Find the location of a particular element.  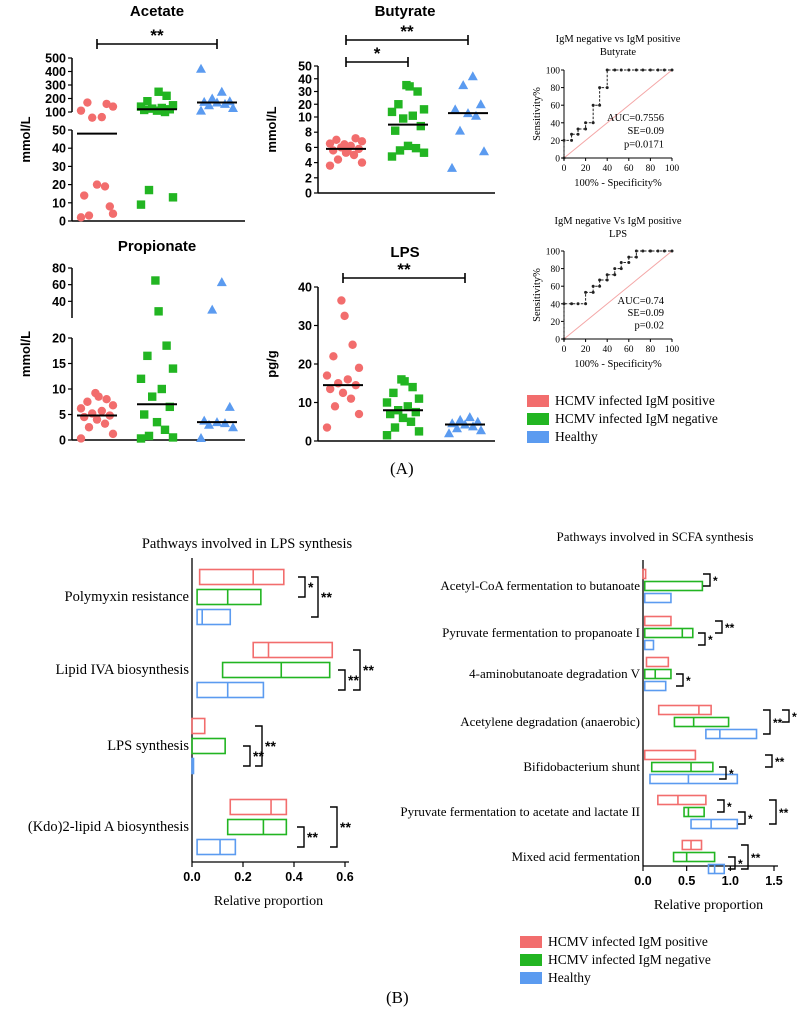

panel-b-label: (B) is located at coordinates (397, 997).